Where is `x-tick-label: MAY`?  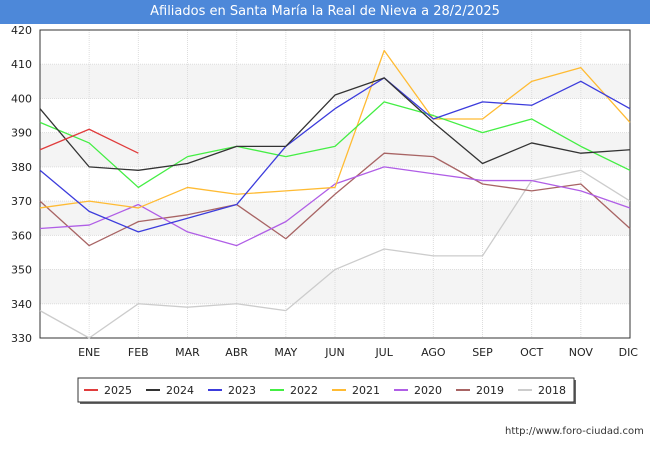
x-tick-label: MAY is located at coordinates (285, 352).